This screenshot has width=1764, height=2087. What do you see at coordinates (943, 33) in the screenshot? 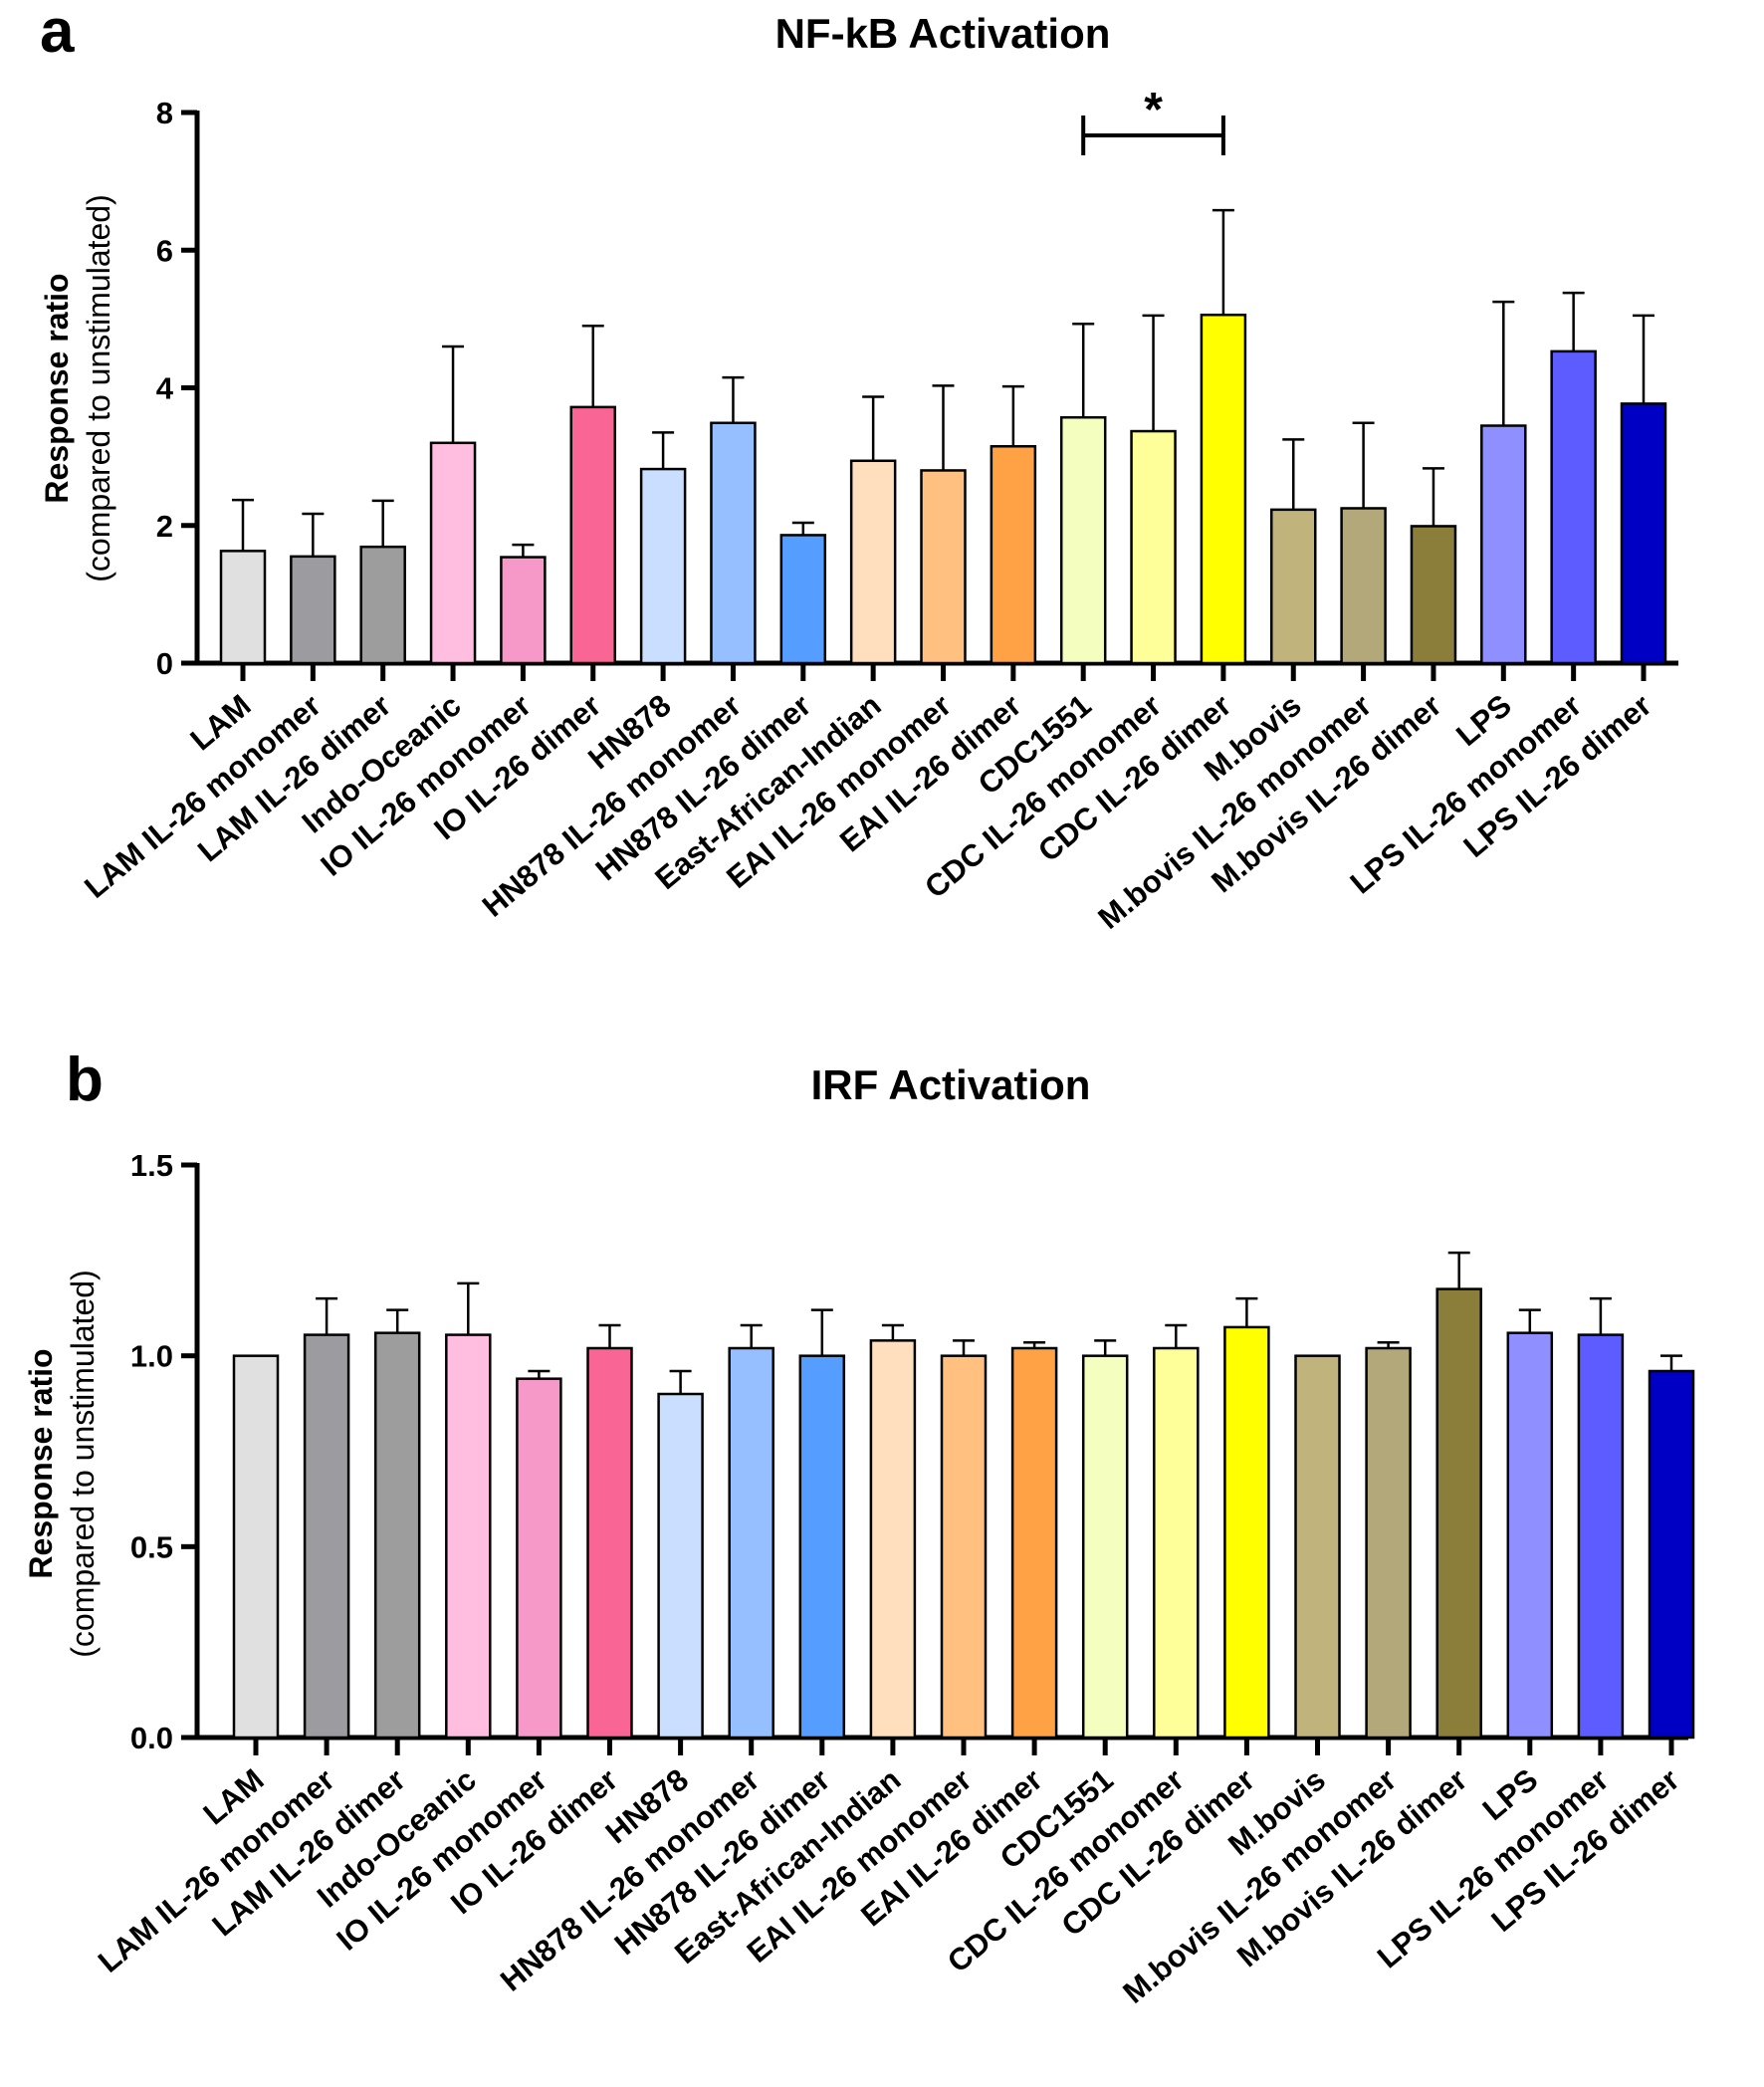
I see `panel-a-title: NF-kB Activation` at bounding box center [943, 33].